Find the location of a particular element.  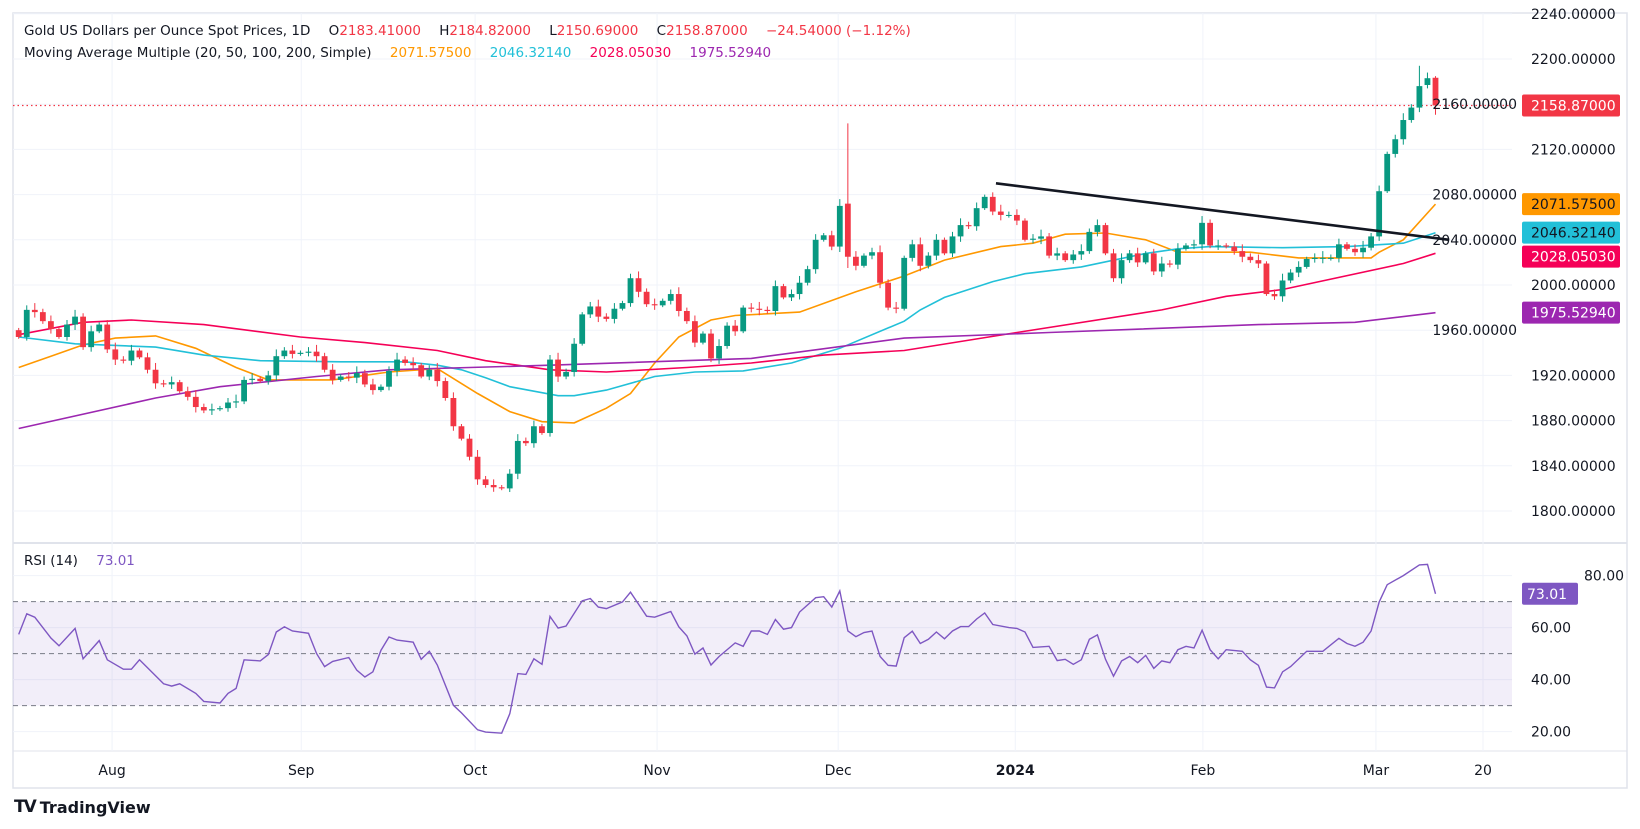

rsi-tick-label: 60.00 is located at coordinates (1551, 629).